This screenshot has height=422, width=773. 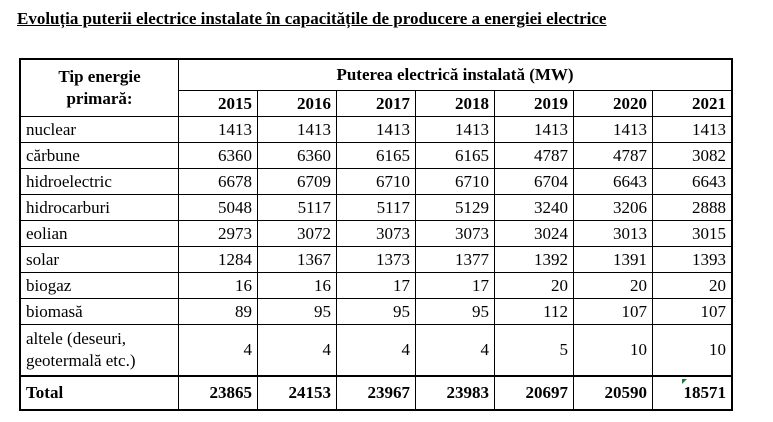 I want to click on row-label: altele (deseuri, geotermală etc.), so click(x=99, y=350).